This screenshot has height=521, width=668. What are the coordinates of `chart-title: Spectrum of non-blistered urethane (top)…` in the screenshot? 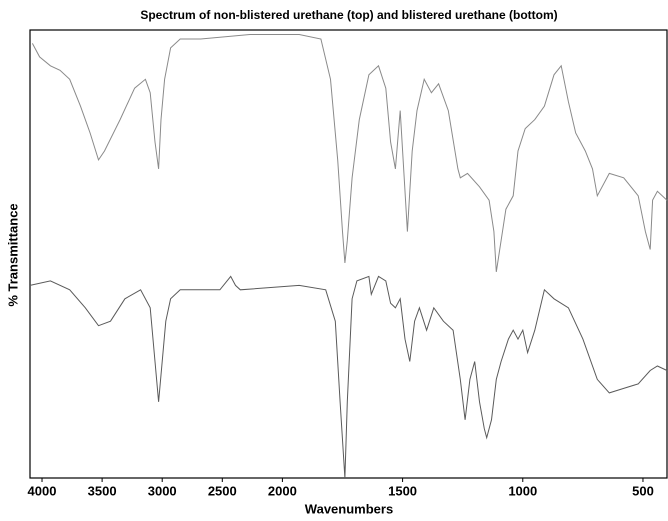 It's located at (348, 15).